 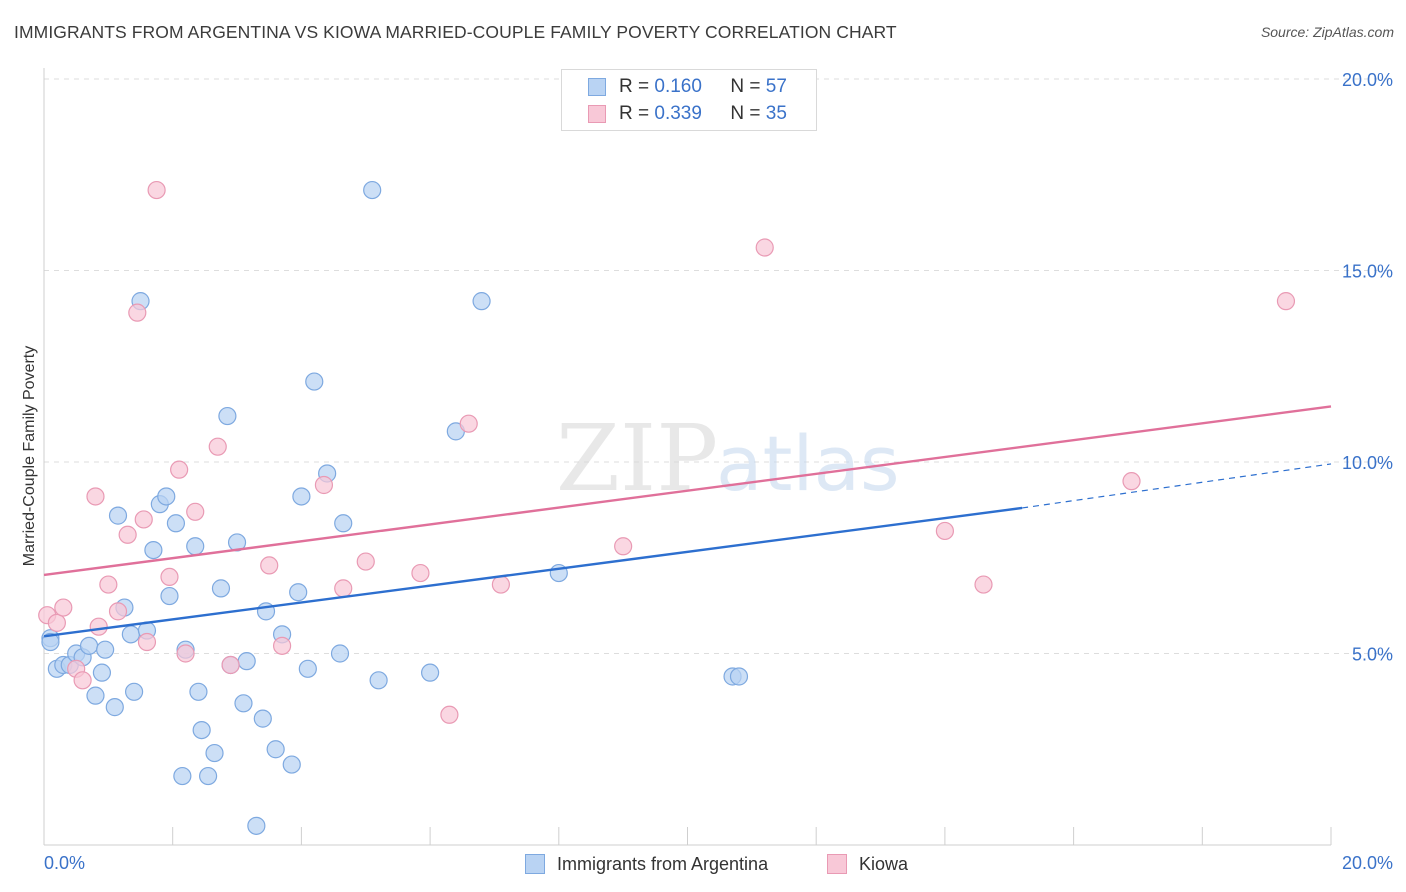 What do you see at coordinates (776, 86) in the screenshot?
I see `legend-n-value: 57` at bounding box center [776, 86].